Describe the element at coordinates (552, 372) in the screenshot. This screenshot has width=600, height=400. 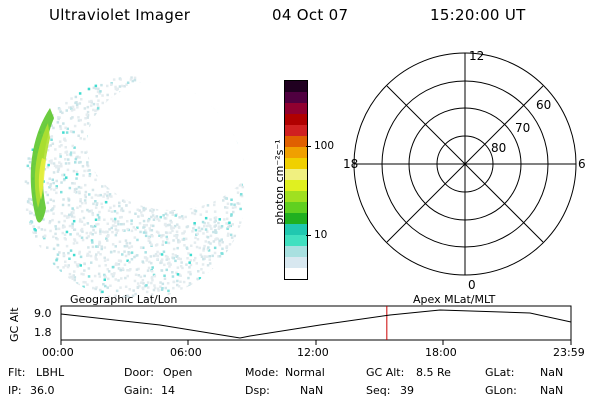
I see `glat-value: NaN` at that location.